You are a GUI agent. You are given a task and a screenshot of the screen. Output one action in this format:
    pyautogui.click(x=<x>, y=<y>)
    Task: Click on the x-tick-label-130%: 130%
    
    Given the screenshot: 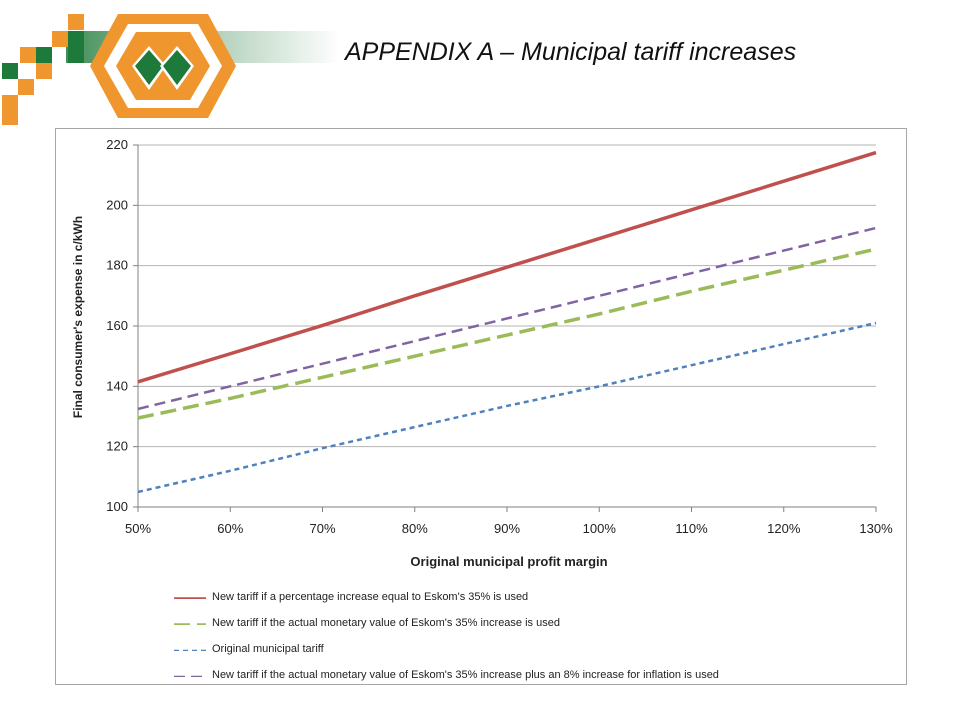 What is the action you would take?
    pyautogui.click(x=876, y=528)
    